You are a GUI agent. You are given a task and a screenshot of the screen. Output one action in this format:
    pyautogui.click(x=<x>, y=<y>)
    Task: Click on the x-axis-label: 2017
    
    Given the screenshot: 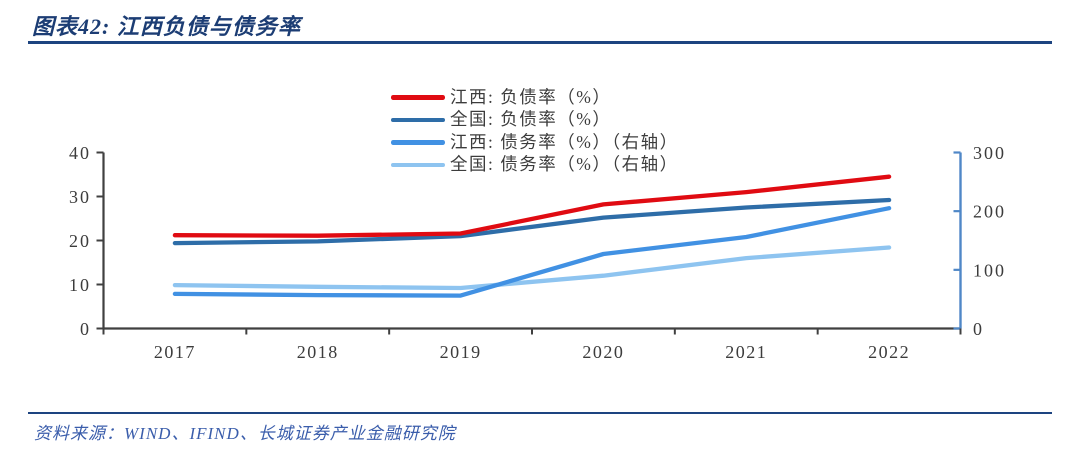 What is the action you would take?
    pyautogui.click(x=175, y=352)
    